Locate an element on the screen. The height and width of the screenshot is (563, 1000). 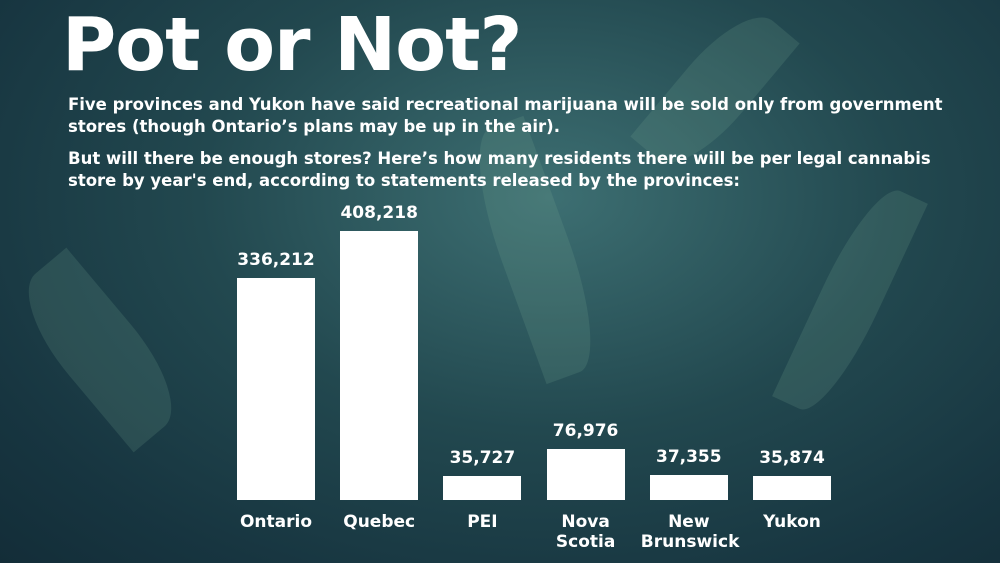
x-tick-label: Ontario is located at coordinates (276, 522).